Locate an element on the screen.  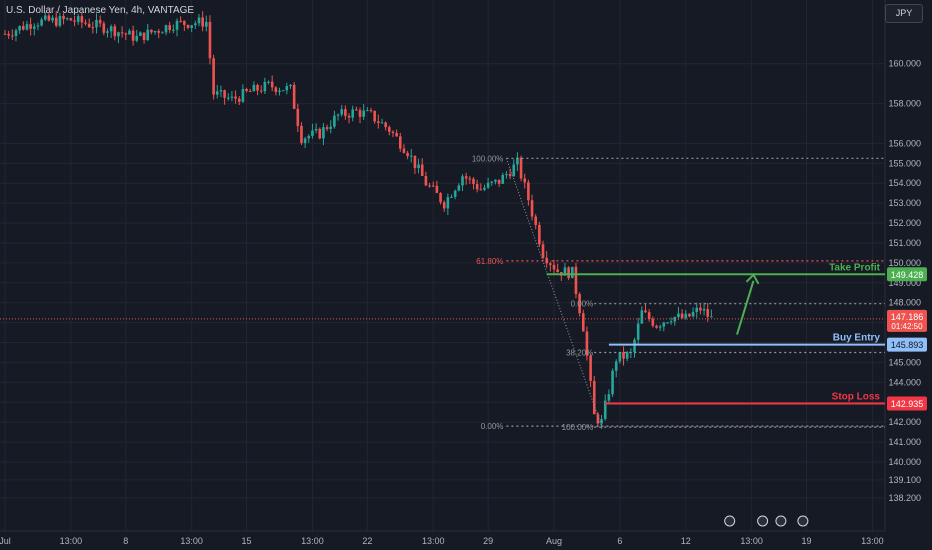
y-tick-label: 154.000 is located at coordinates (904, 183).